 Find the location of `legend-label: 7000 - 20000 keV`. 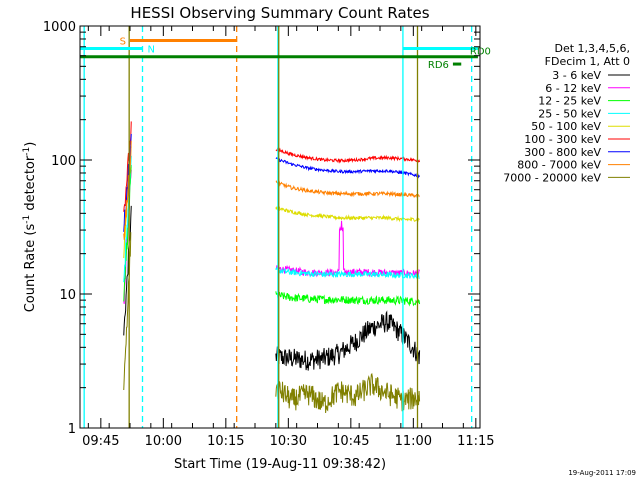

legend-label: 7000 - 20000 keV is located at coordinates (552, 177).